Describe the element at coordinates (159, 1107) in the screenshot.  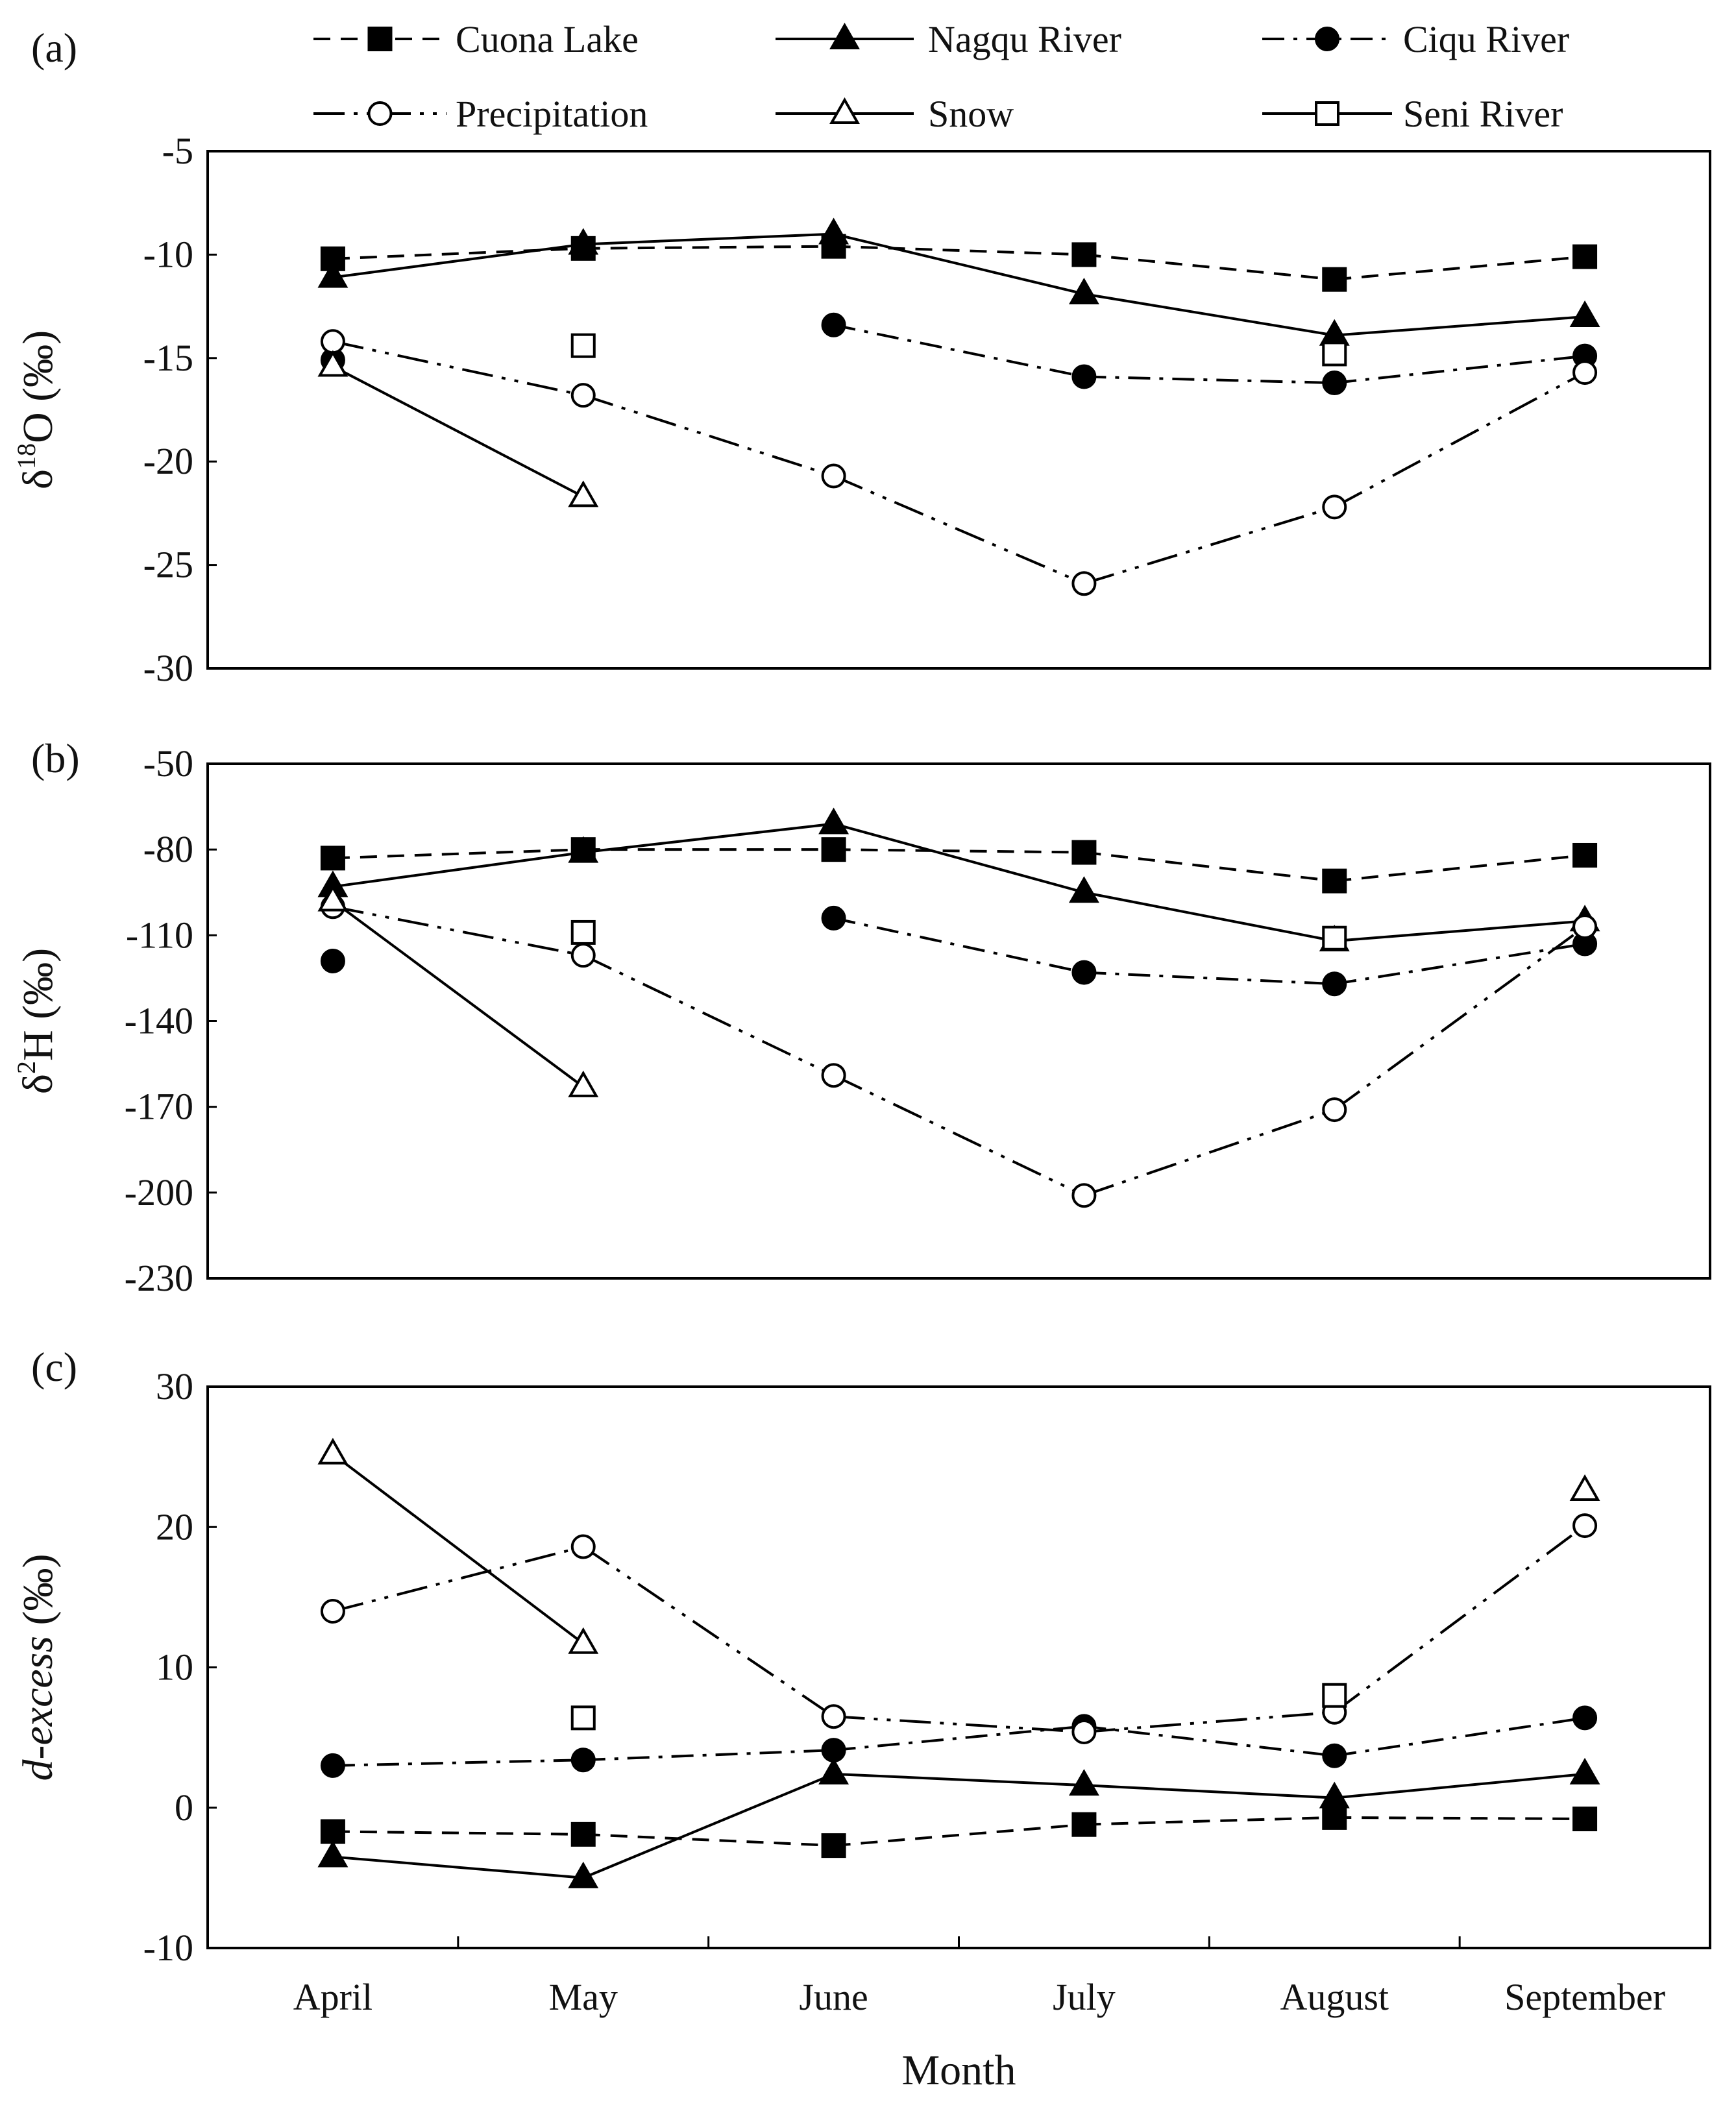
I see `y-tick-label: -170` at that location.